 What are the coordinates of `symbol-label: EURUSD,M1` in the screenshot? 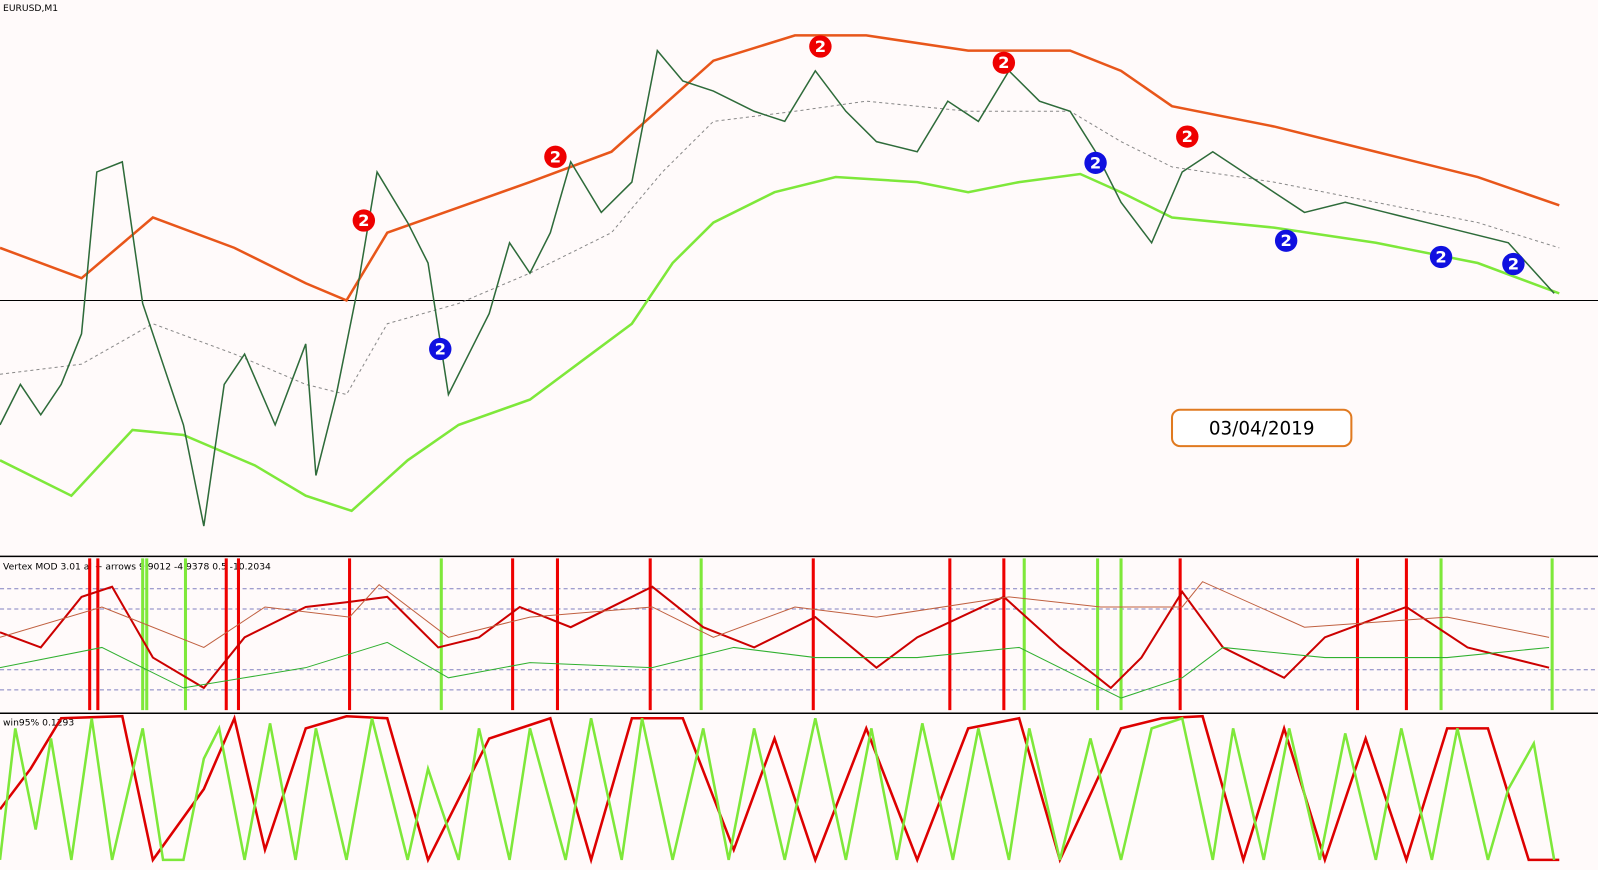 It's located at (30, 9).